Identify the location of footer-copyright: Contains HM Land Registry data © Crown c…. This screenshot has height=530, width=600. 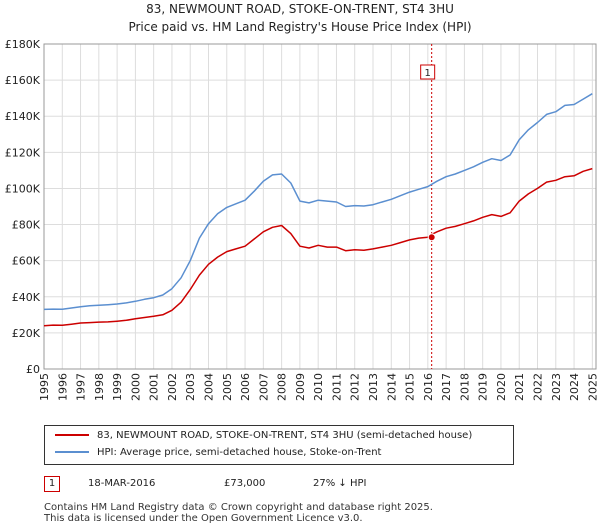
(238, 507).